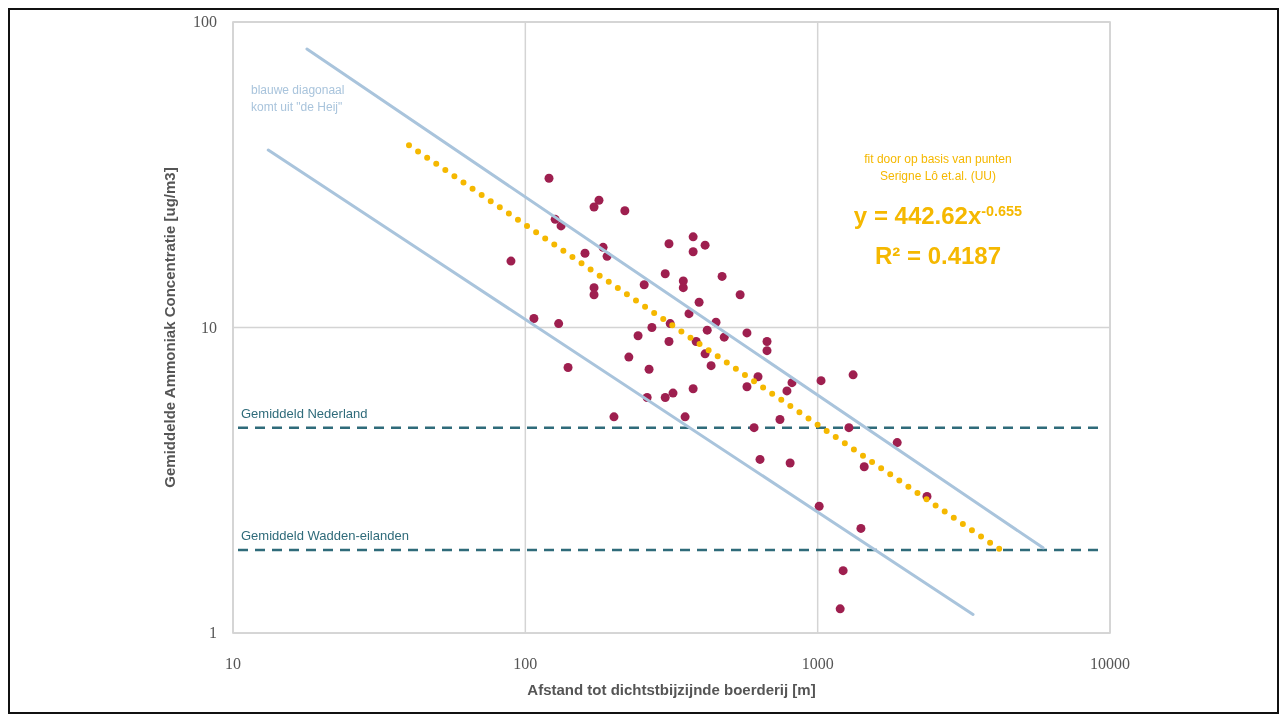  What do you see at coordinates (938, 159) in the screenshot?
I see `annotation: fit door op basis van punten` at bounding box center [938, 159].